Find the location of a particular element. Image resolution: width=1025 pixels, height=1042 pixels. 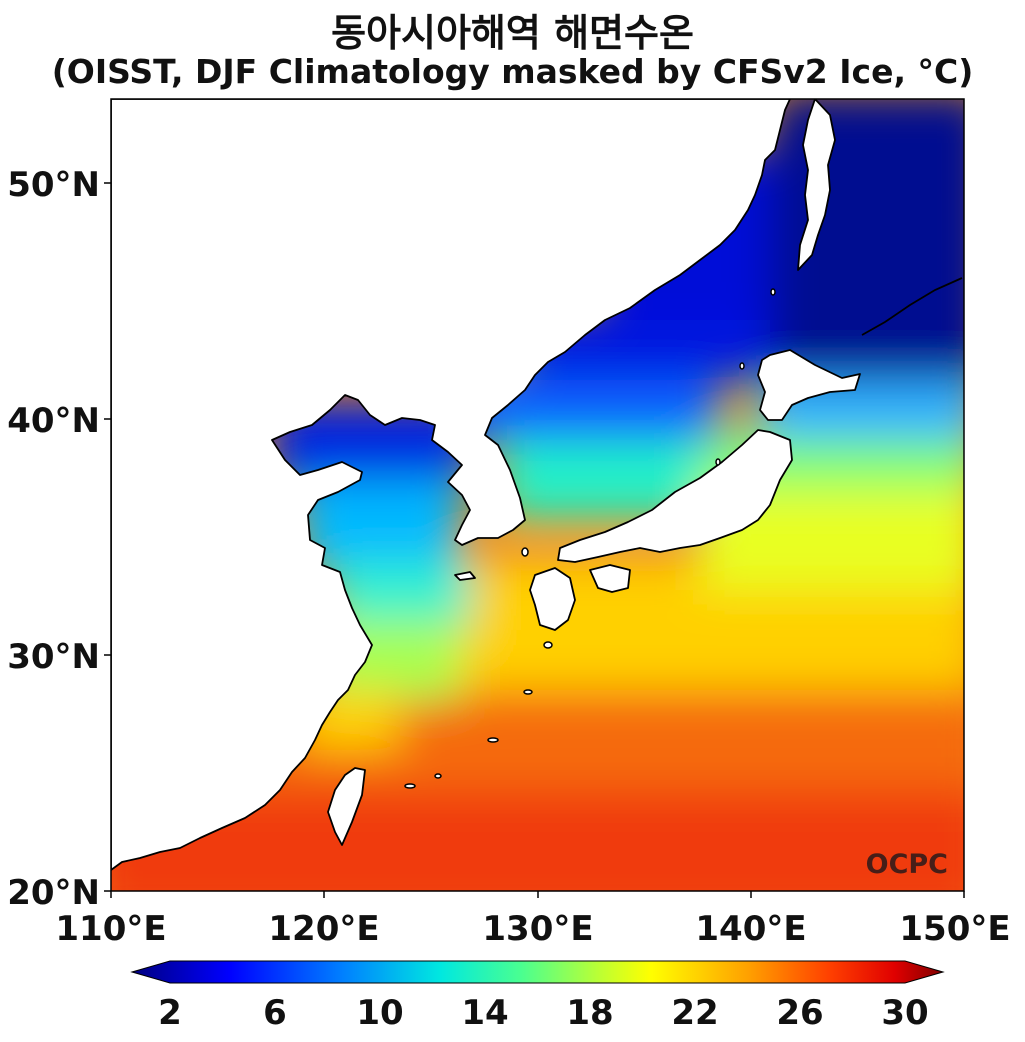

x-axis: 110°E 120°E 130°E 140°E 150°E is located at coordinates (533, 920).